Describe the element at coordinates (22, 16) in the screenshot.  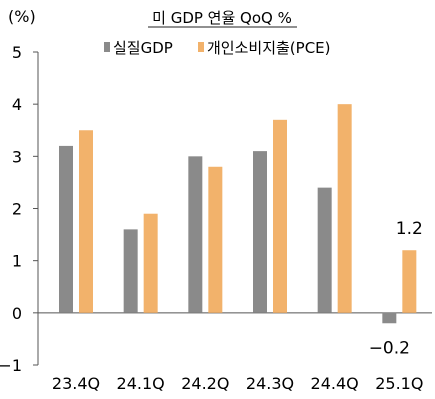
I see `y-axis-label: (%)` at that location.